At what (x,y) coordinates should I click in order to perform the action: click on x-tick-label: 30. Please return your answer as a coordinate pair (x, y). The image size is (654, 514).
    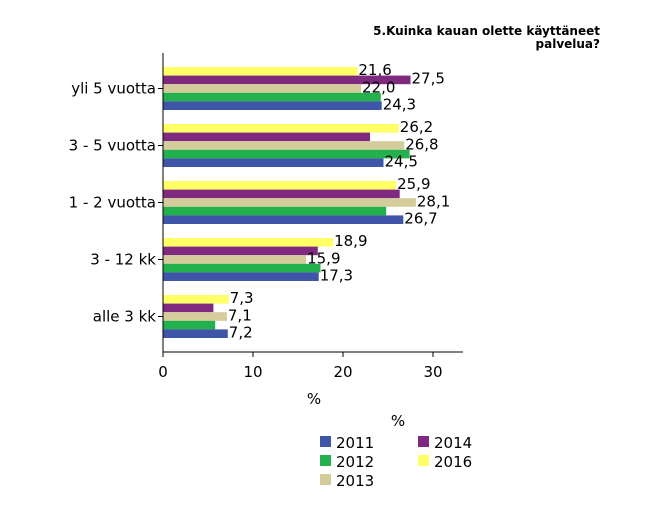
    Looking at the image, I should click on (432, 372).